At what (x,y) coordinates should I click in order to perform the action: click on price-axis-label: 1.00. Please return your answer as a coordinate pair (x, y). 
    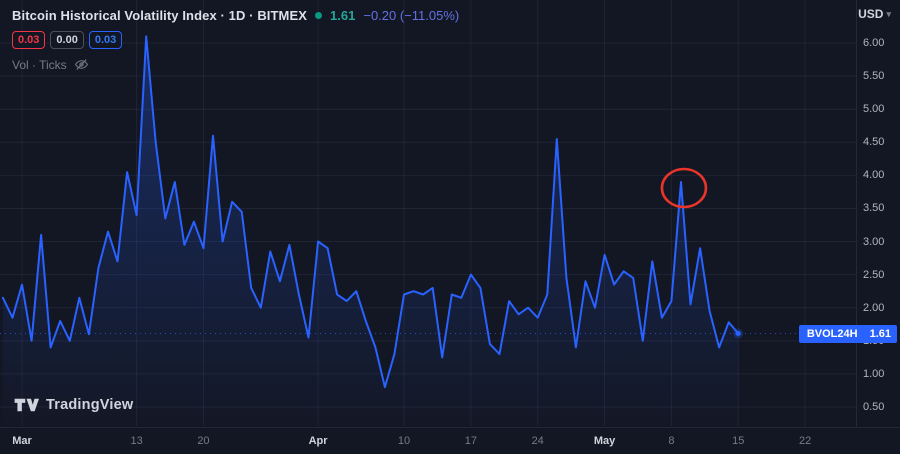
    Looking at the image, I should click on (874, 373).